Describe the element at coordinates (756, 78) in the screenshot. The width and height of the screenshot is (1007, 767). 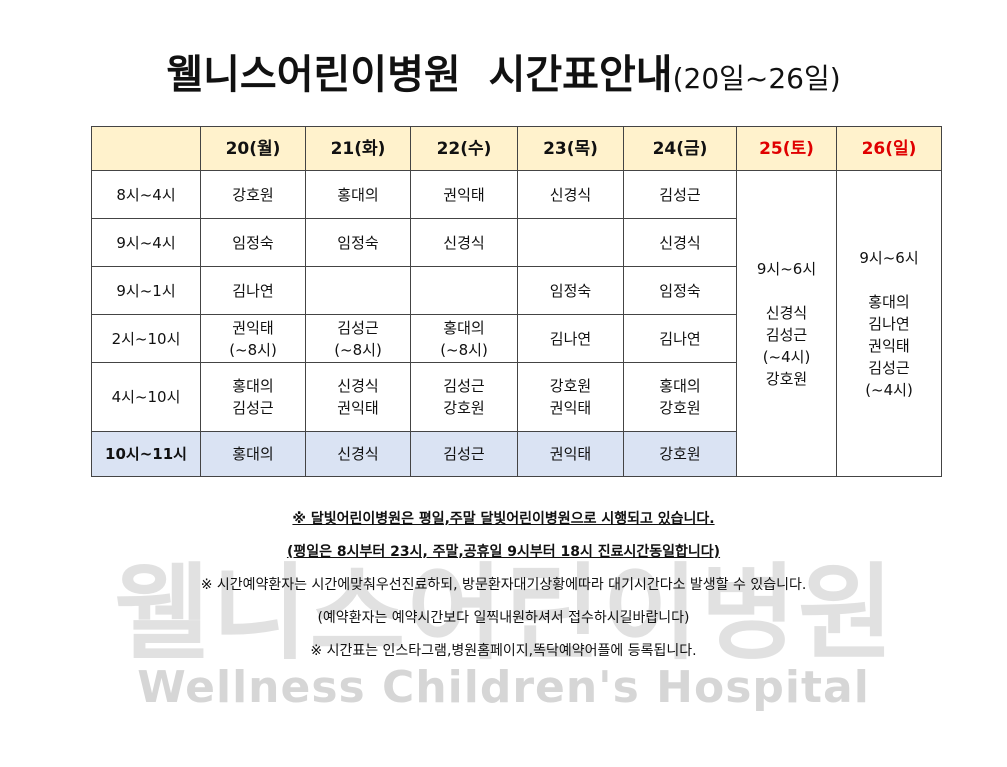
I see `title-sub: (20일~26일)` at that location.